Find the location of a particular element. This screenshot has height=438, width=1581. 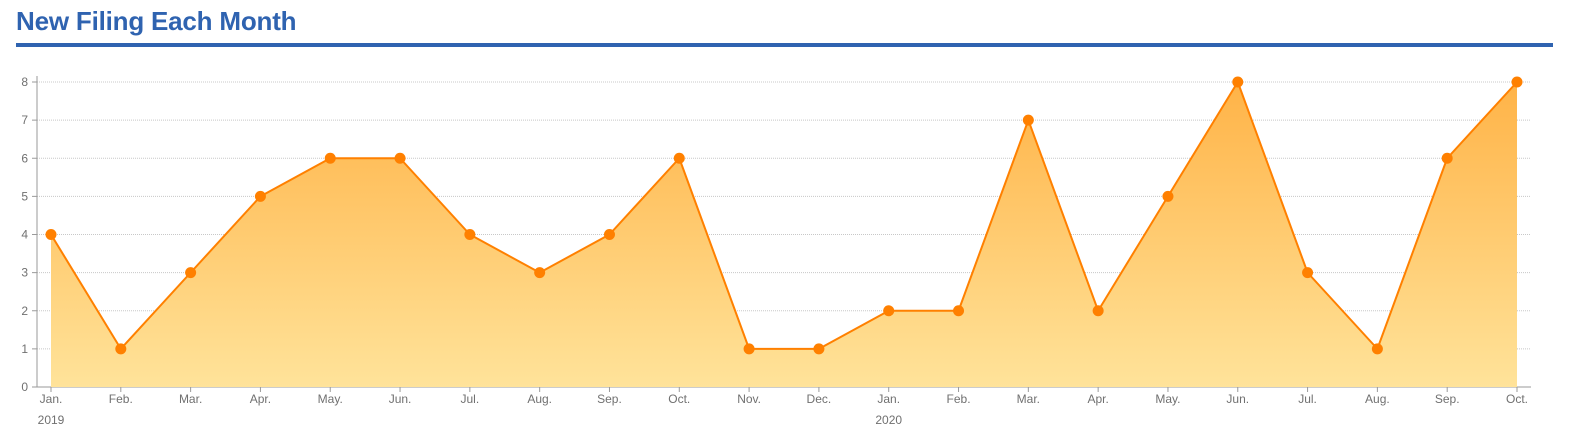

y-tick-label: 4 is located at coordinates (24, 235).